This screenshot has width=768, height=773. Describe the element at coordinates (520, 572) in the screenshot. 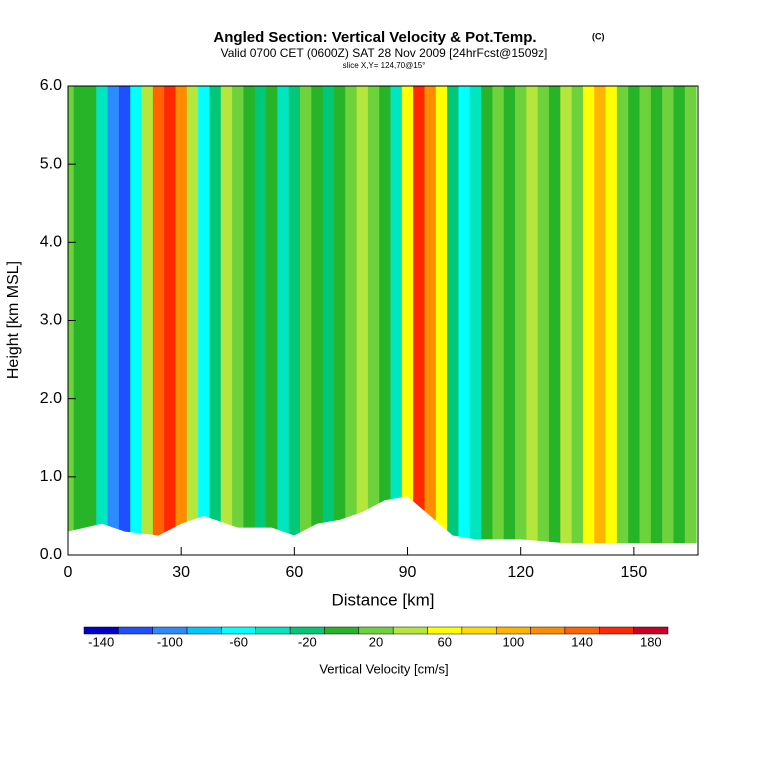

I see `x-tick-label: 120` at that location.